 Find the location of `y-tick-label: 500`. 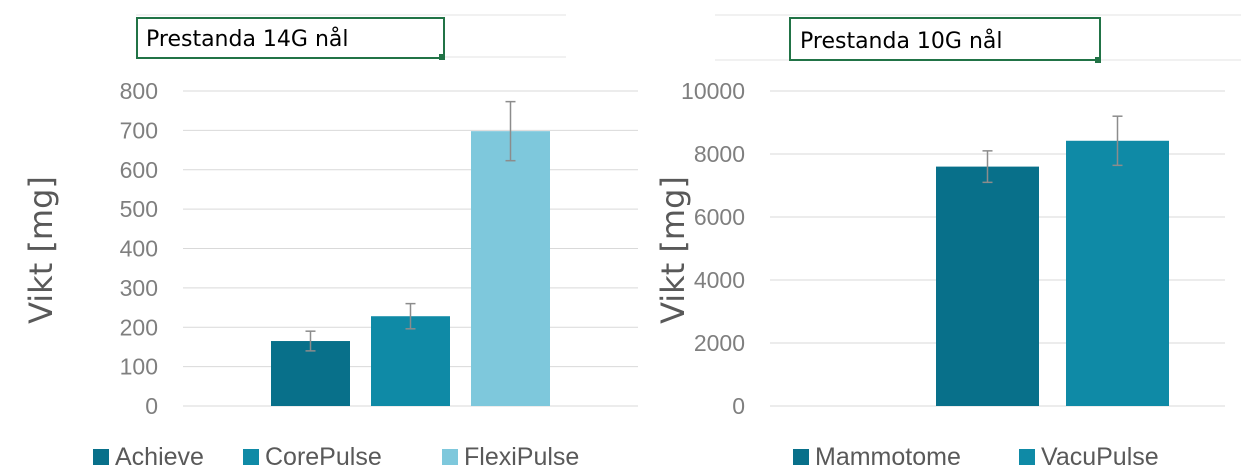

y-tick-label: 500 is located at coordinates (139, 209).